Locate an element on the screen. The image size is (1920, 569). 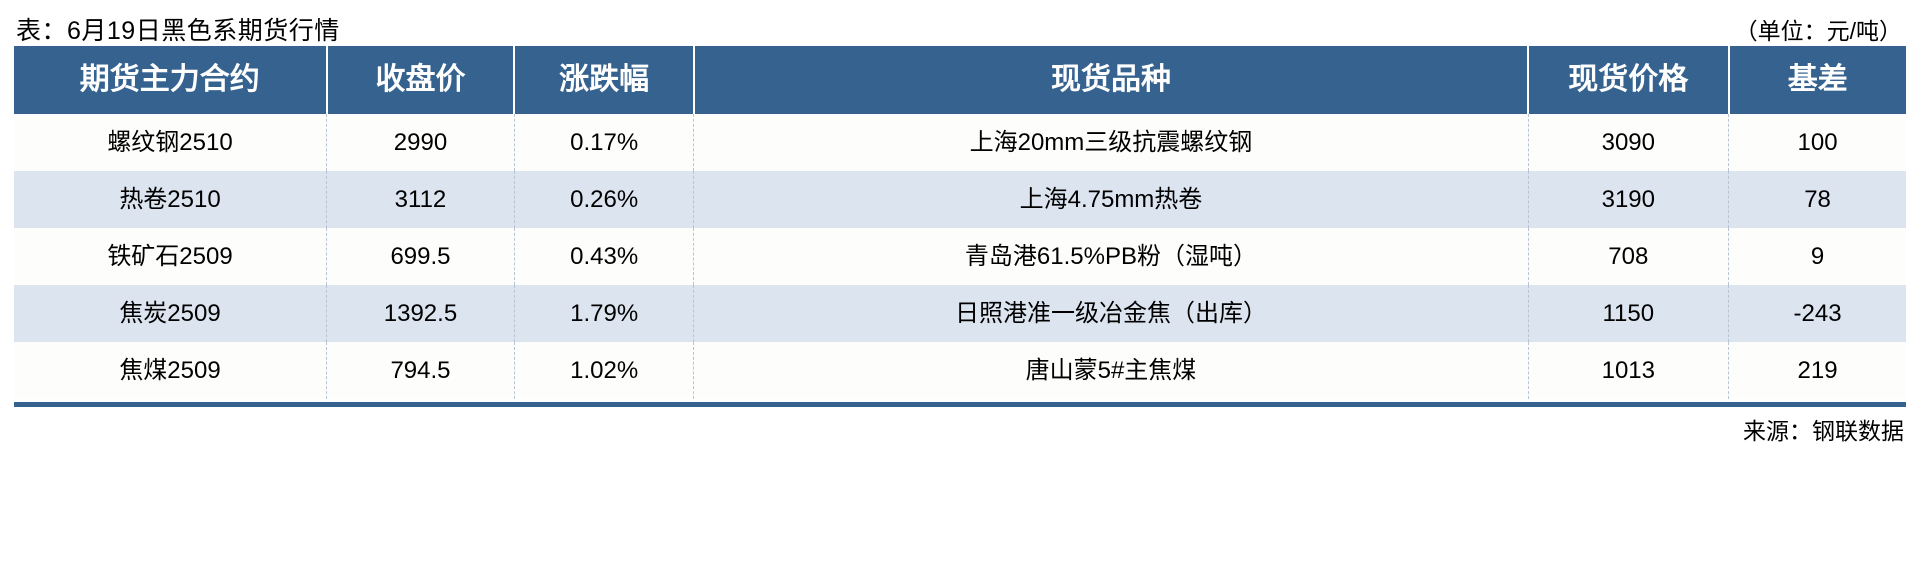
table-header-row: 期货主力合约 收盘价 涨跌幅 现货品种 现货价格 基差 is located at coordinates (960, 80).